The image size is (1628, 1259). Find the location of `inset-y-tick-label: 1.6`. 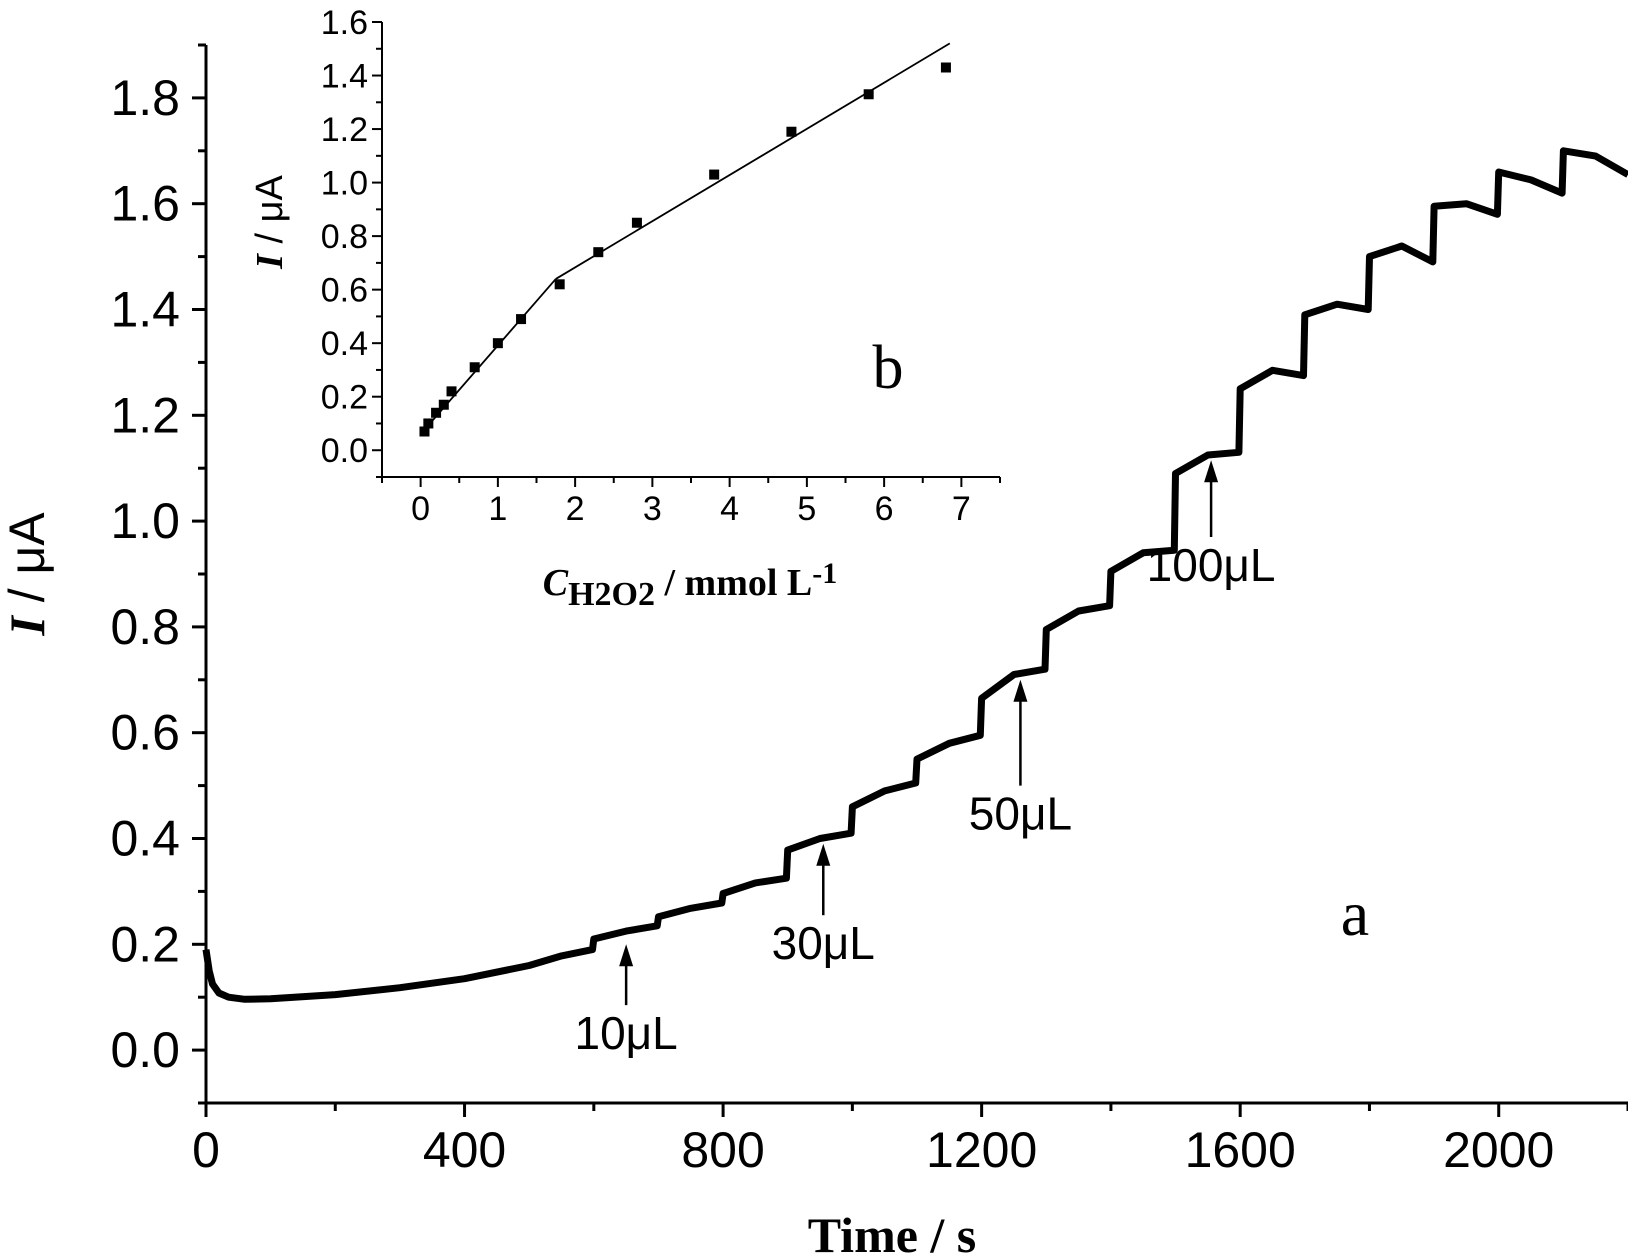

inset-y-tick-label: 1.6 is located at coordinates (344, 23).